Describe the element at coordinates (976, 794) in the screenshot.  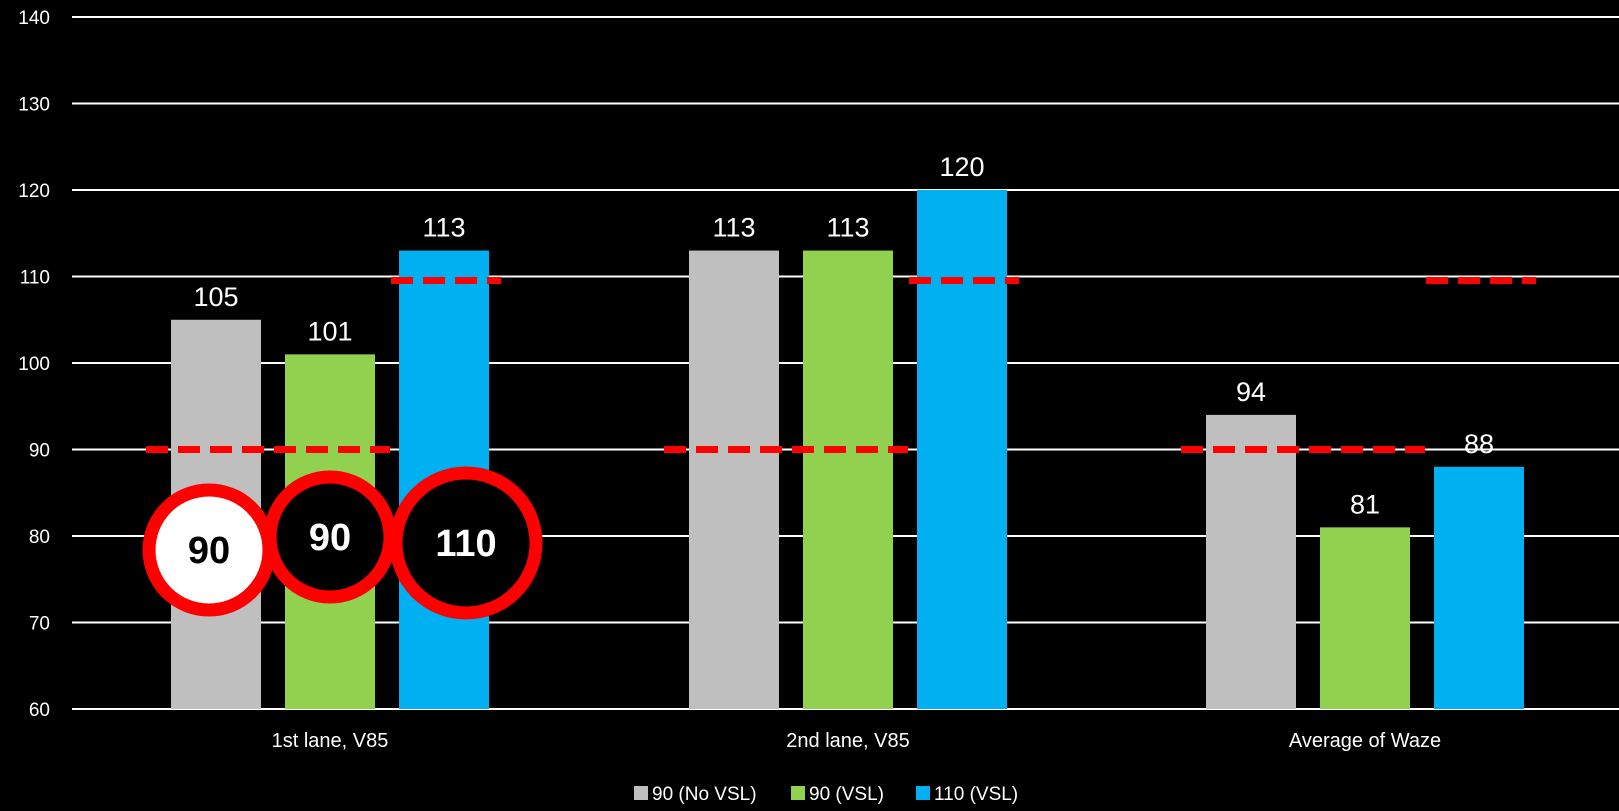
I see `legend-label: 110 (VSL)` at that location.